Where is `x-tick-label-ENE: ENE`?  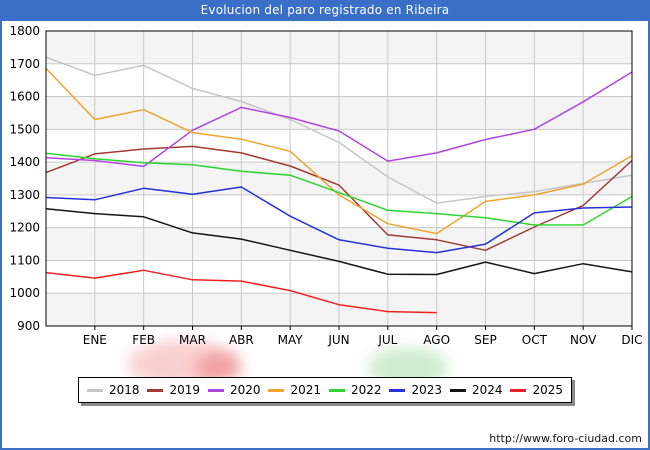 x-tick-label-ENE: ENE is located at coordinates (95, 340).